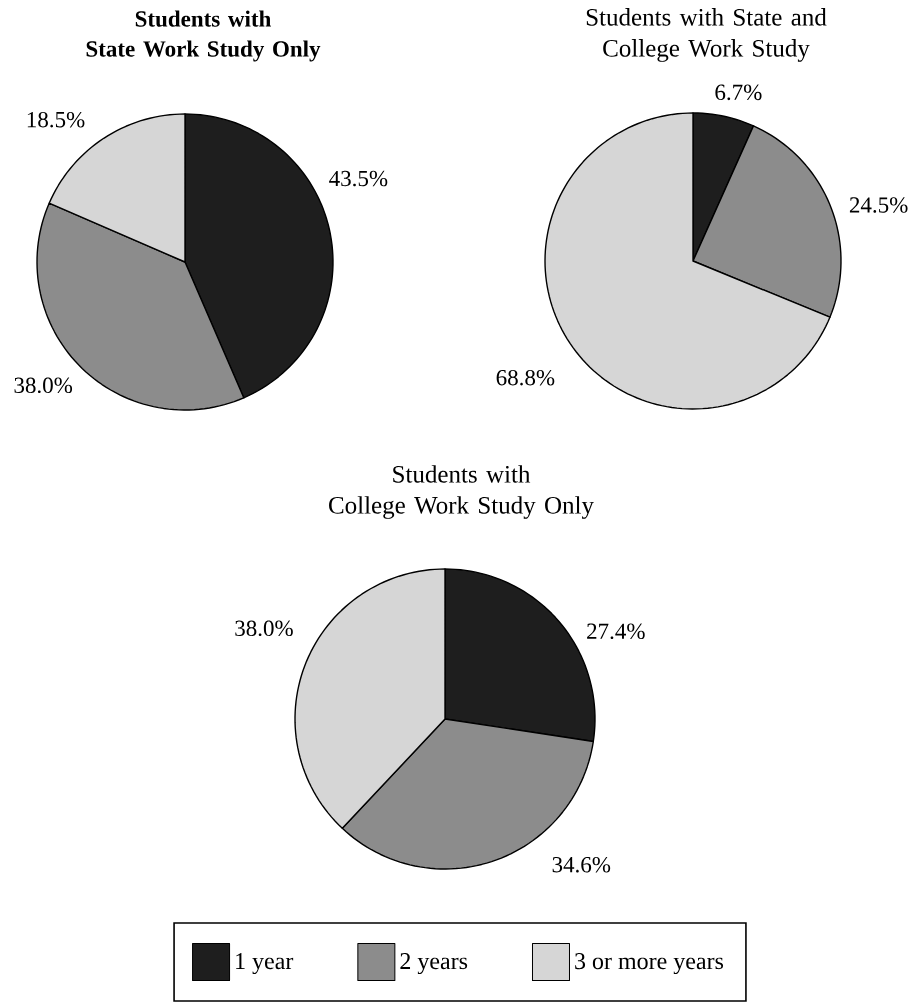  What do you see at coordinates (434, 964) in the screenshot?
I see `legend-label: 2 years` at bounding box center [434, 964].